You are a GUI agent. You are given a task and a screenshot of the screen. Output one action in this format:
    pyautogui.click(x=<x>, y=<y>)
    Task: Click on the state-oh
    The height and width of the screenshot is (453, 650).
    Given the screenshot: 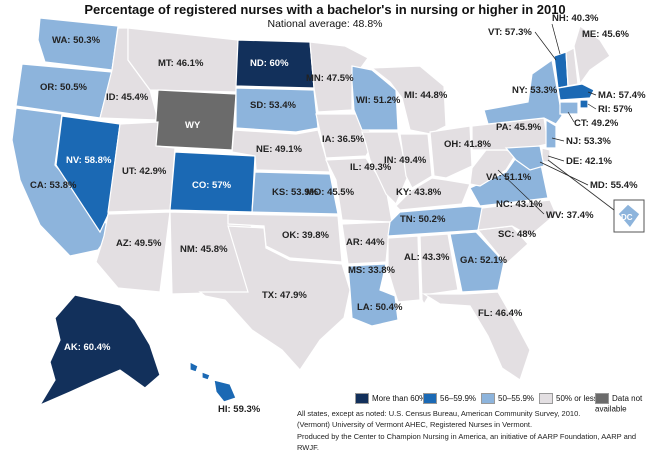 What is the action you would take?
    pyautogui.click(x=451, y=152)
    